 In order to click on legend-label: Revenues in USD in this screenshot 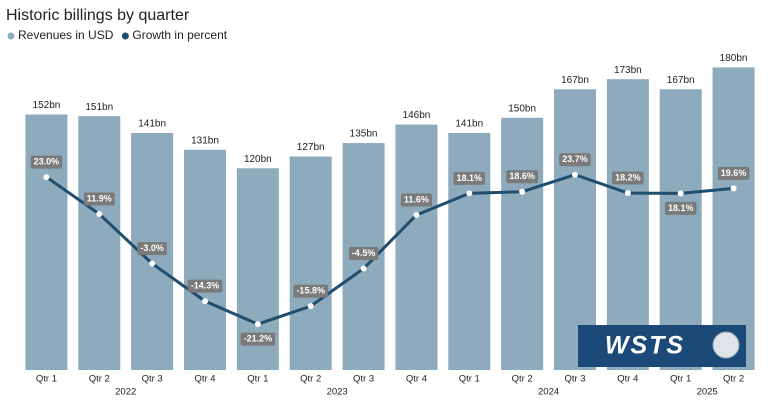, I will do `click(66, 35)`.